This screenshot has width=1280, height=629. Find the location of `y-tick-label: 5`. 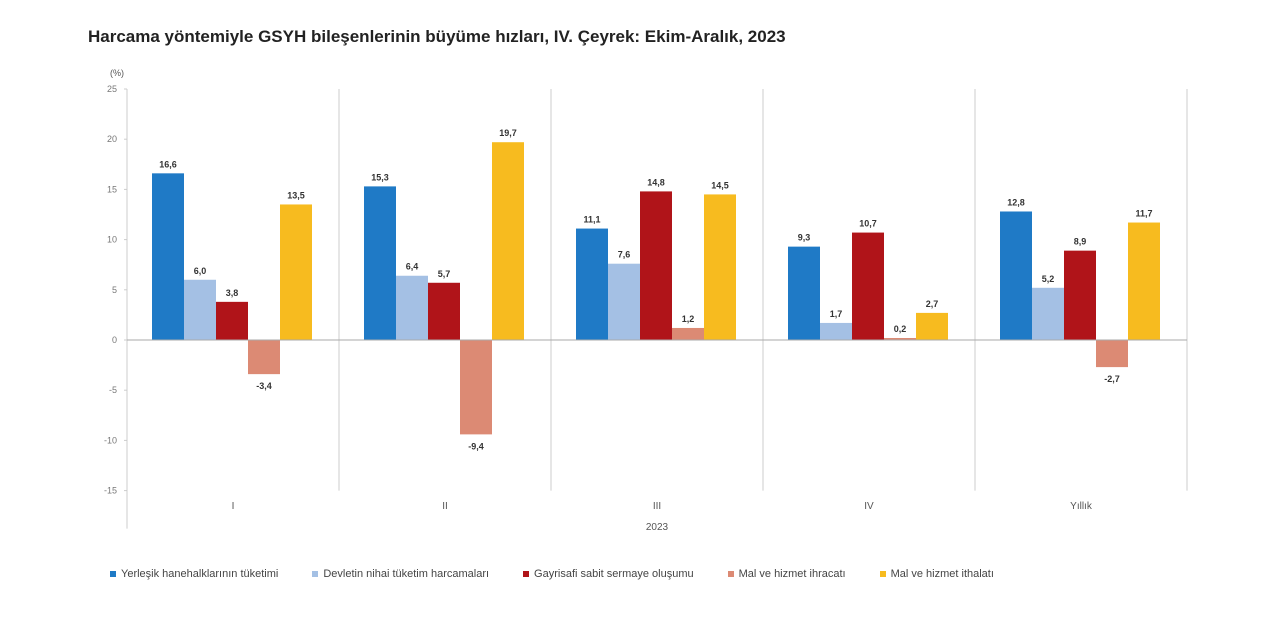

y-tick-label: 5 is located at coordinates (114, 290).